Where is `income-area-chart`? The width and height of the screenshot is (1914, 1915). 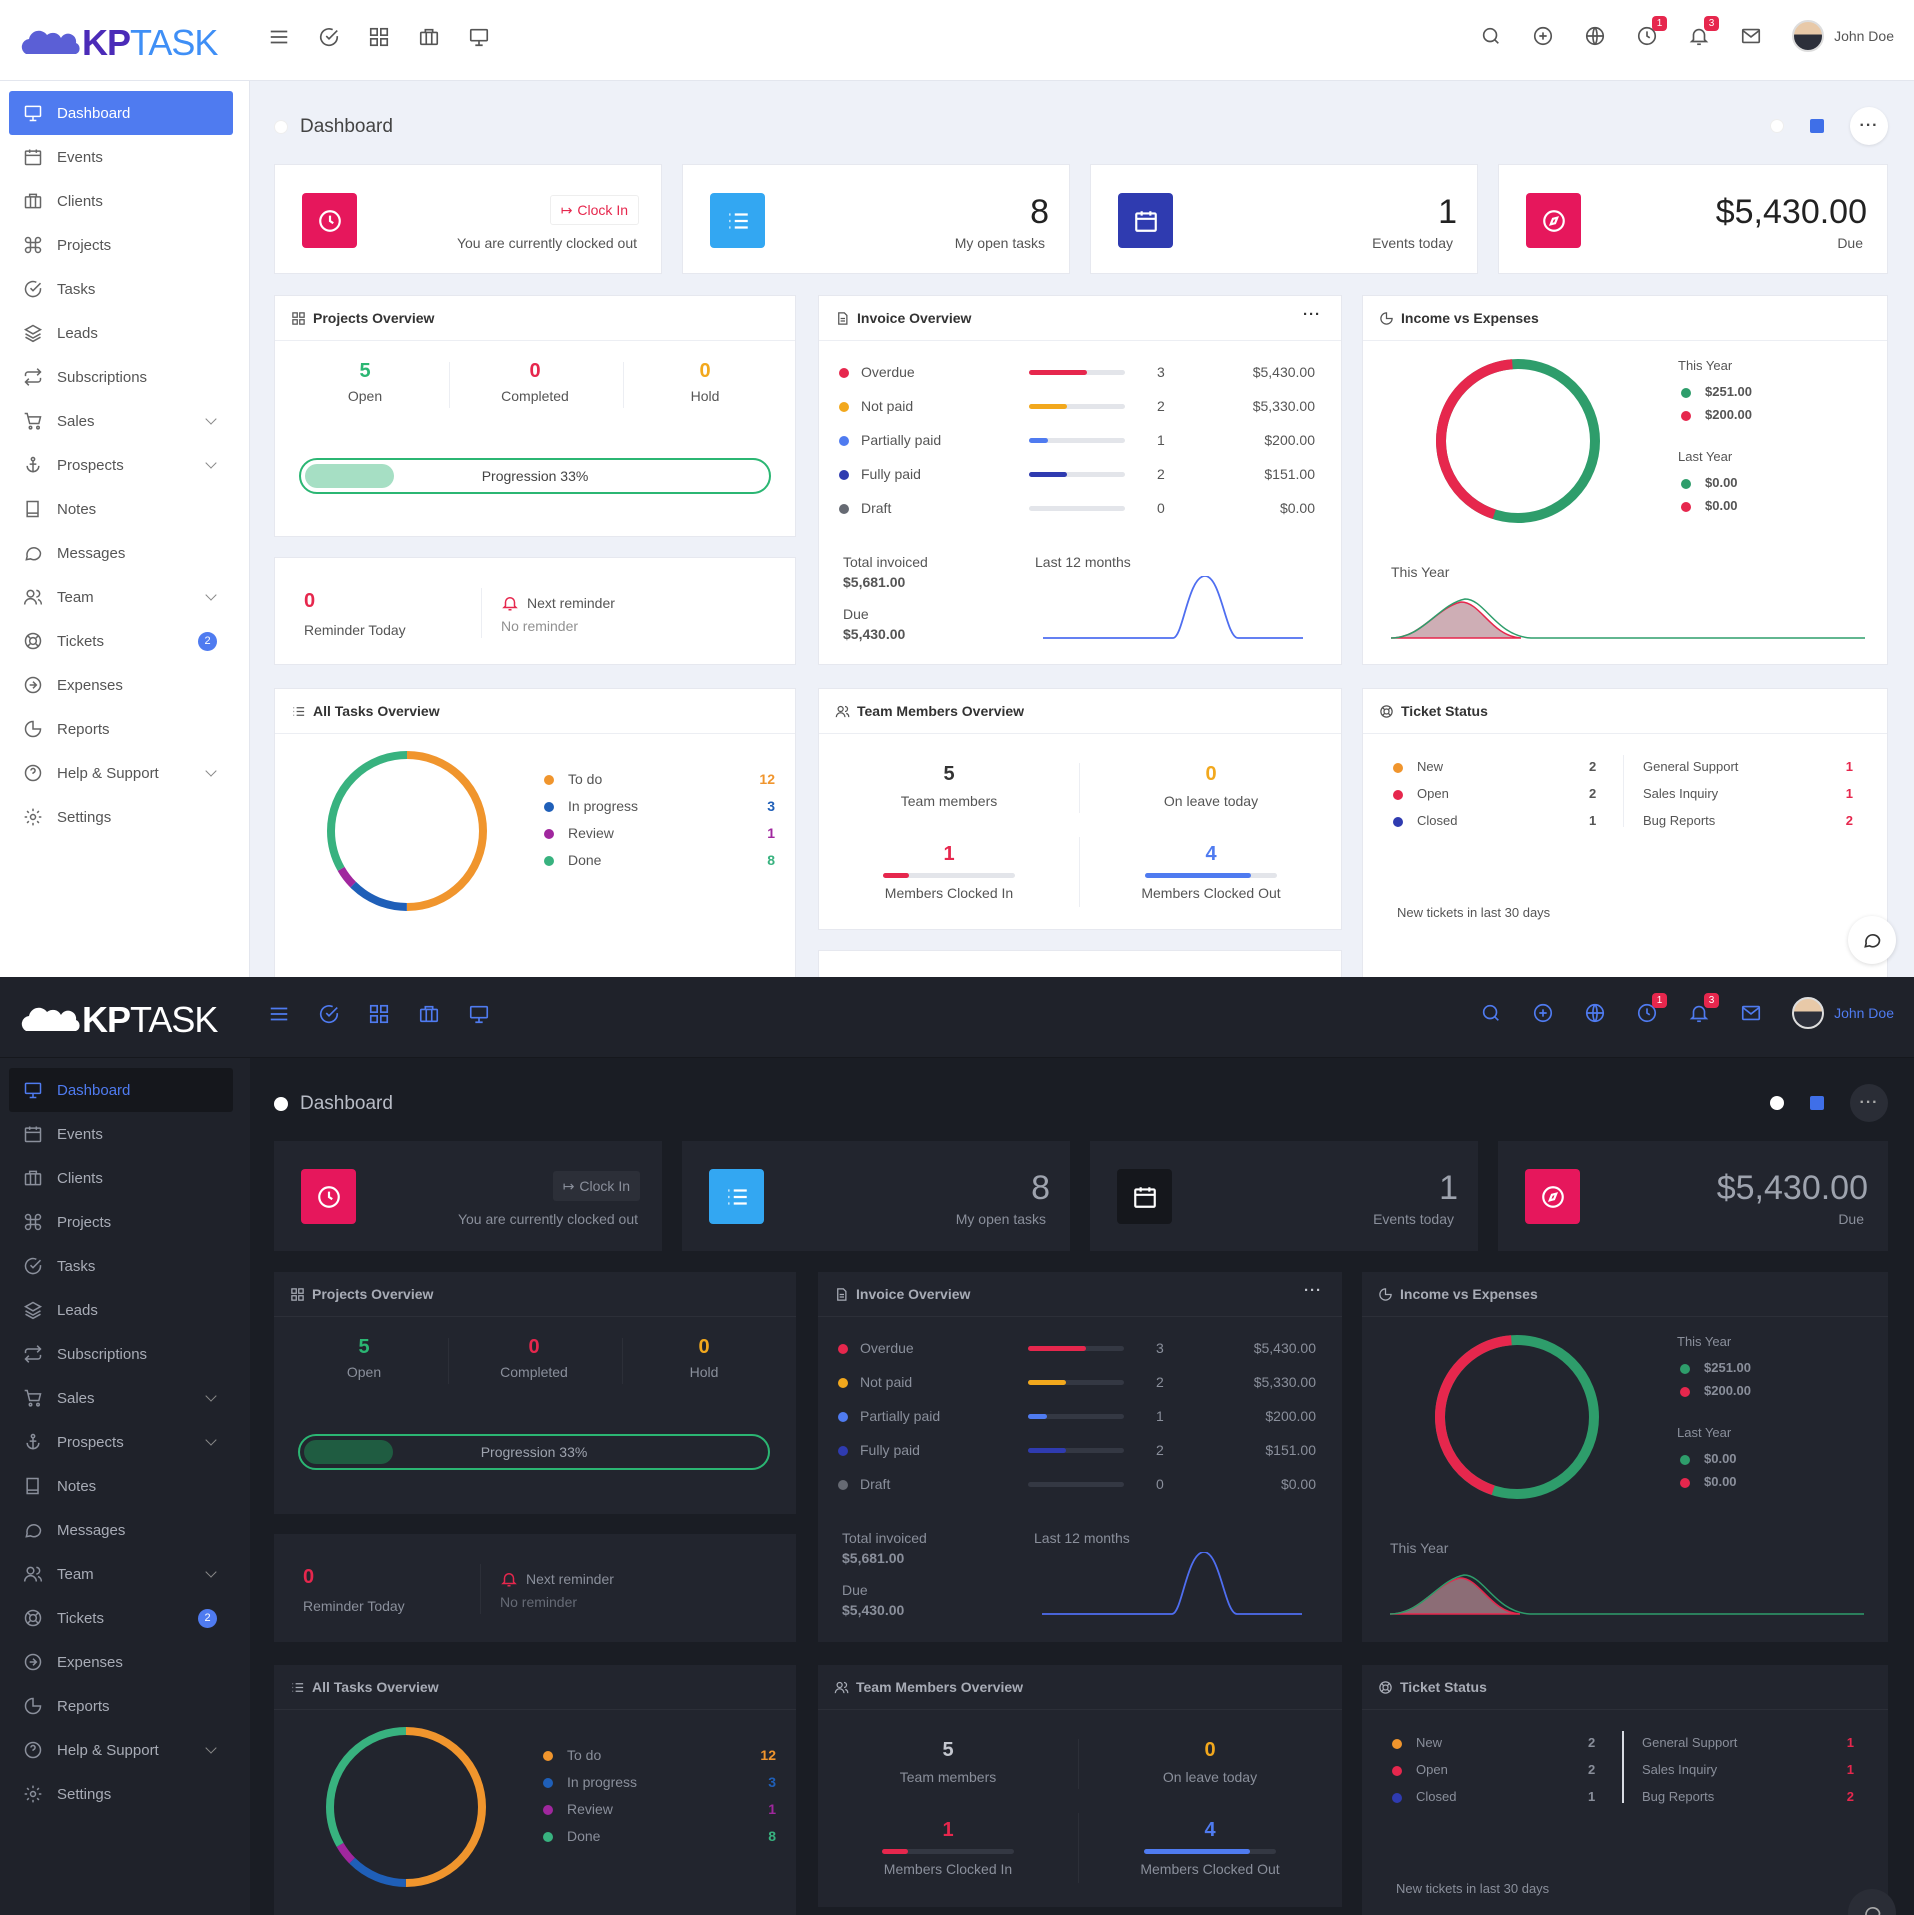
income-area-chart is located at coordinates (1628, 618).